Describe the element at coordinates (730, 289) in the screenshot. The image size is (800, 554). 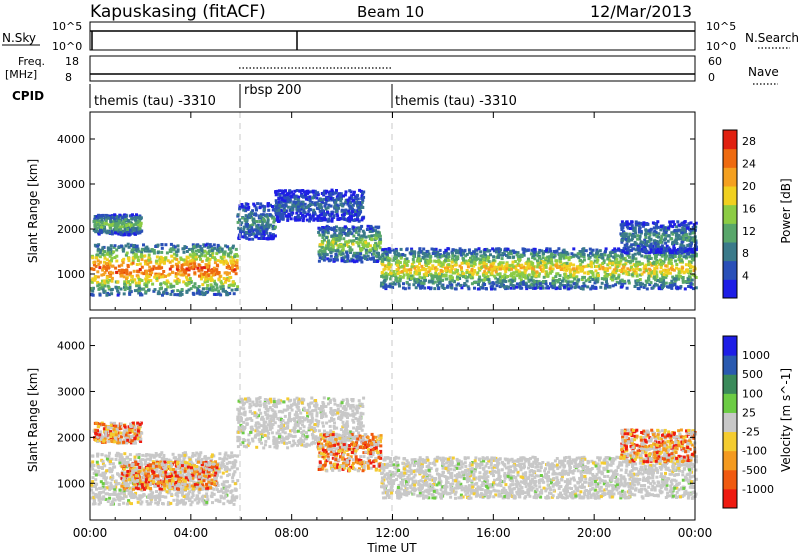
I see `colorbar-cell` at that location.